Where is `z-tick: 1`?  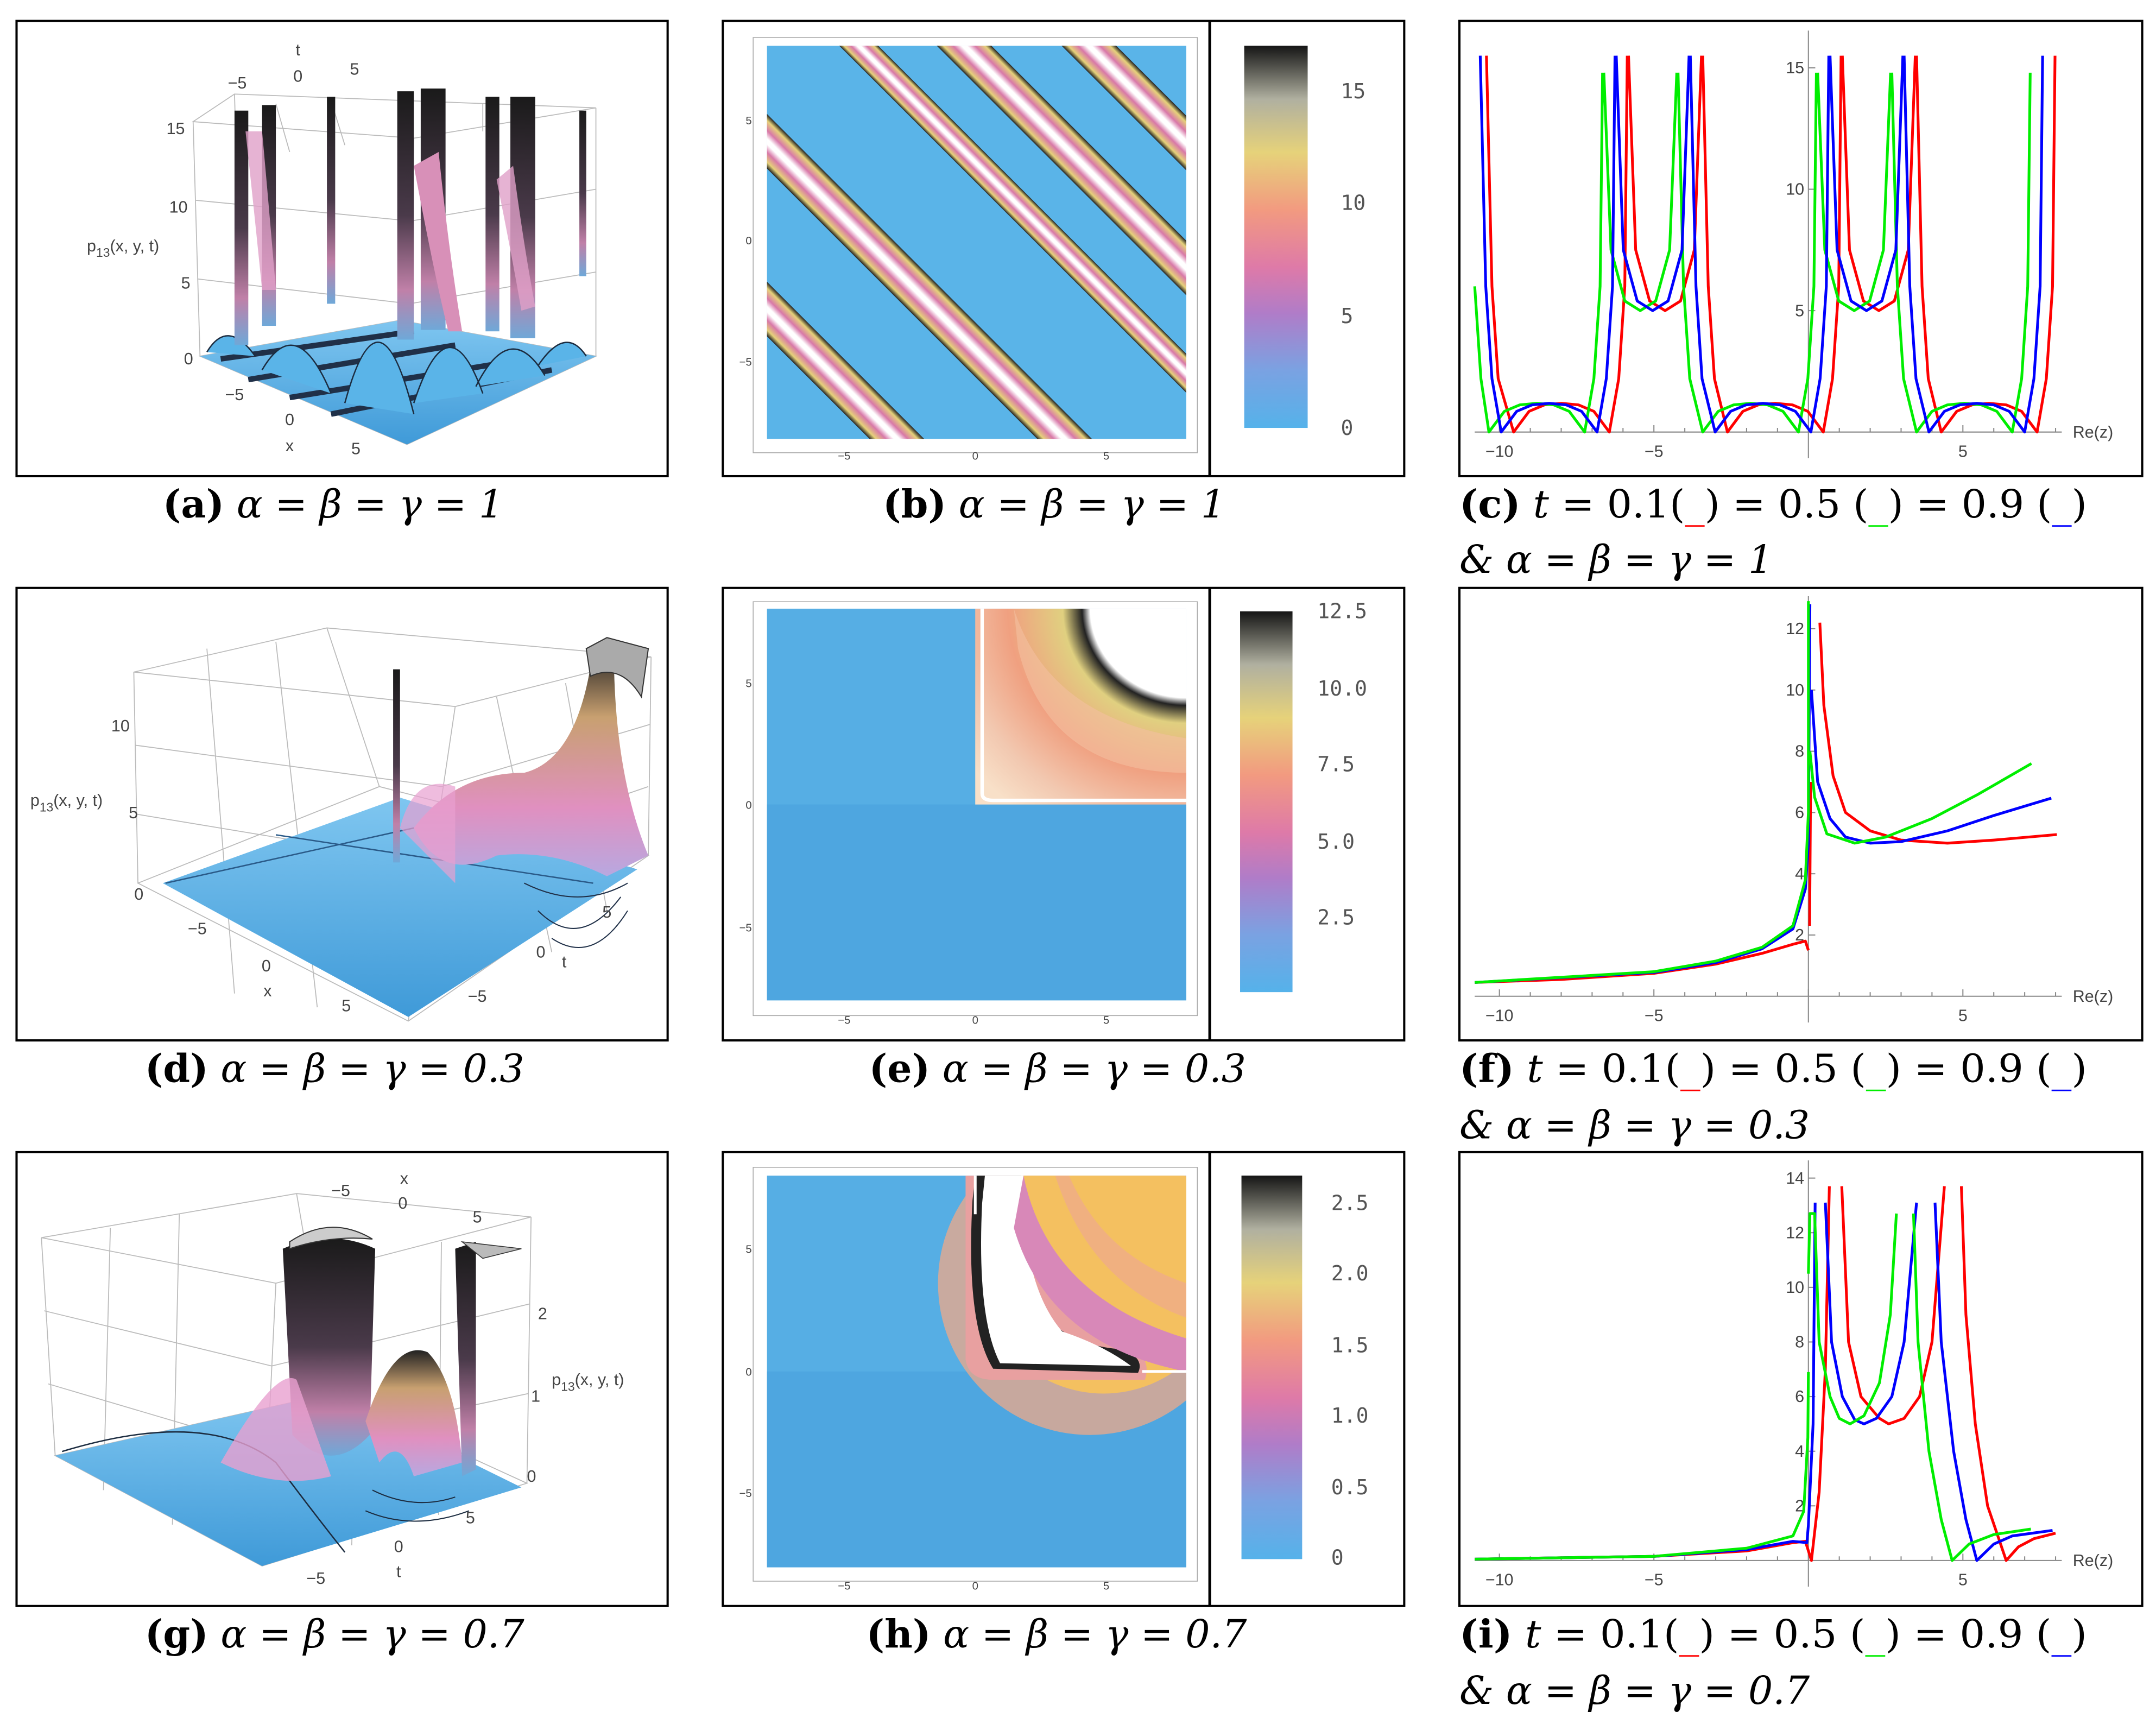
z-tick: 1 is located at coordinates (535, 1396).